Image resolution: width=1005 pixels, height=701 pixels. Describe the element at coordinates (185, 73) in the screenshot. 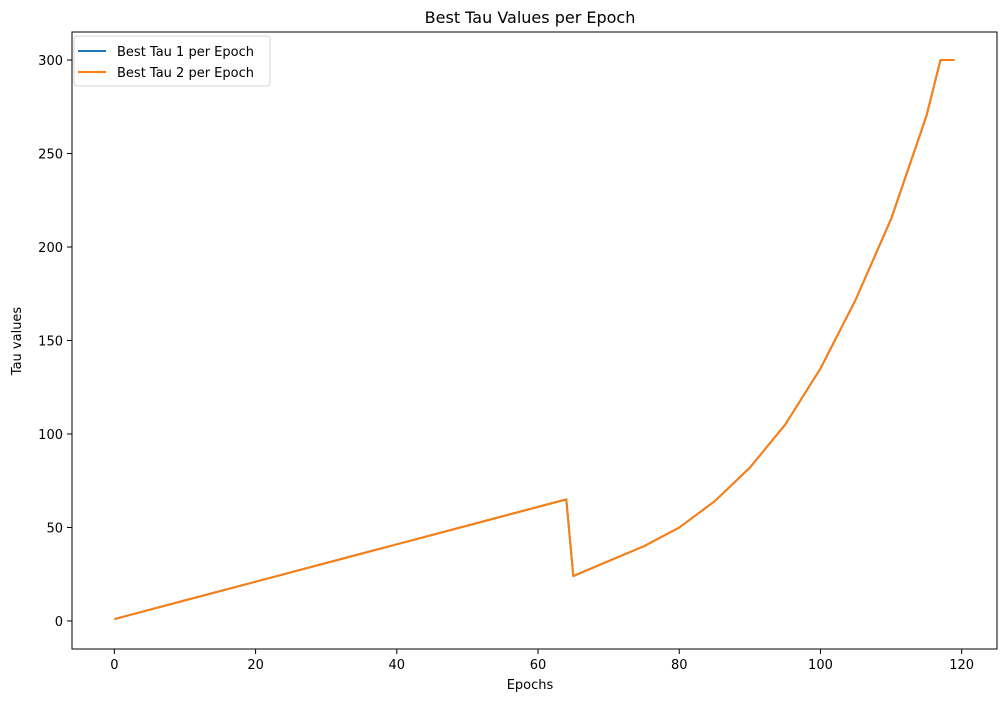

I see `legend-label-tau-2: Best Tau 2 per Epoch` at that location.